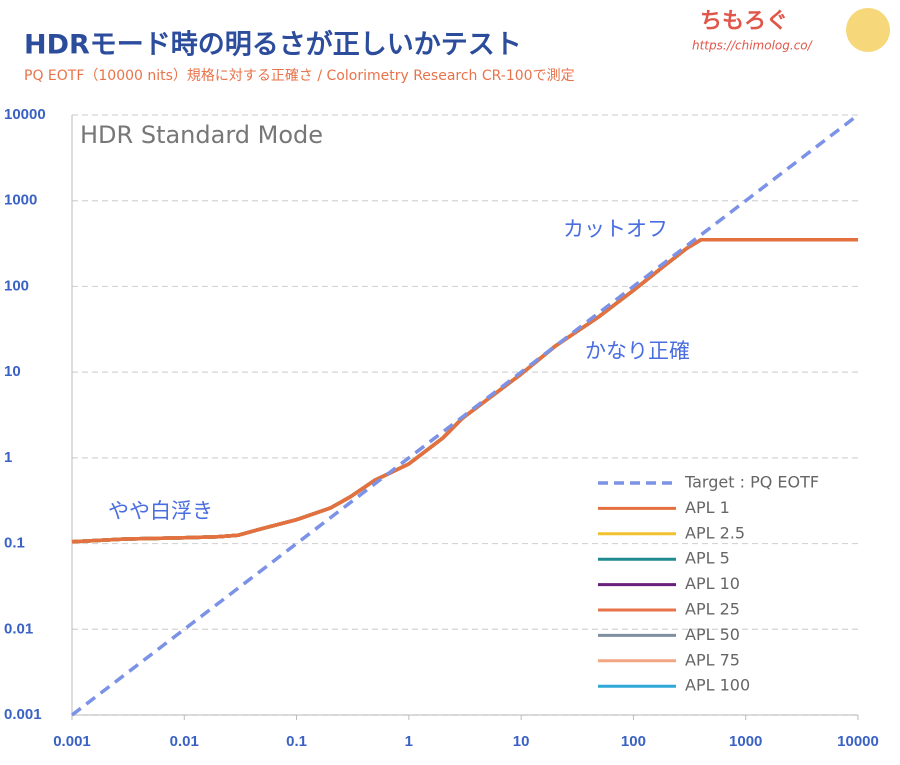  What do you see at coordinates (18, 628) in the screenshot?
I see `y-tick-label: 0.01` at bounding box center [18, 628].